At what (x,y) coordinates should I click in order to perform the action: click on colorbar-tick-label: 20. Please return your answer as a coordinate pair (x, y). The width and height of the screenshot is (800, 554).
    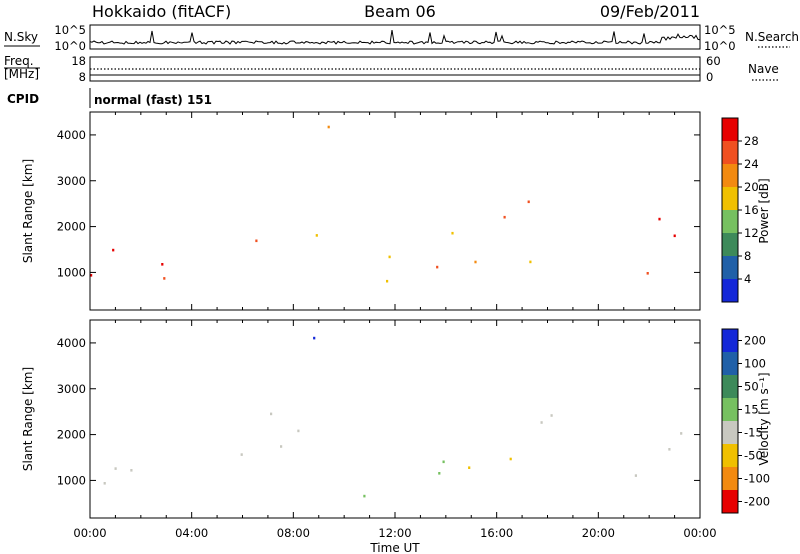
    Looking at the image, I should click on (751, 187).